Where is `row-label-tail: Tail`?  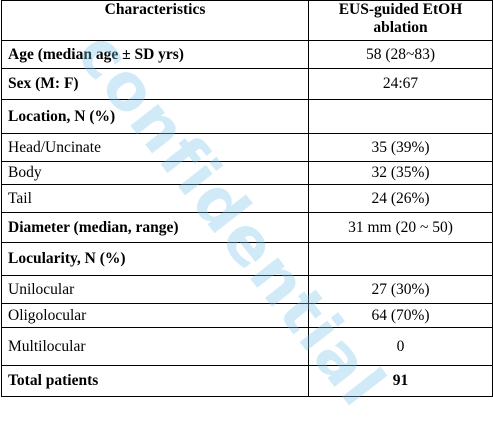
row-label-tail: Tail is located at coordinates (155, 198).